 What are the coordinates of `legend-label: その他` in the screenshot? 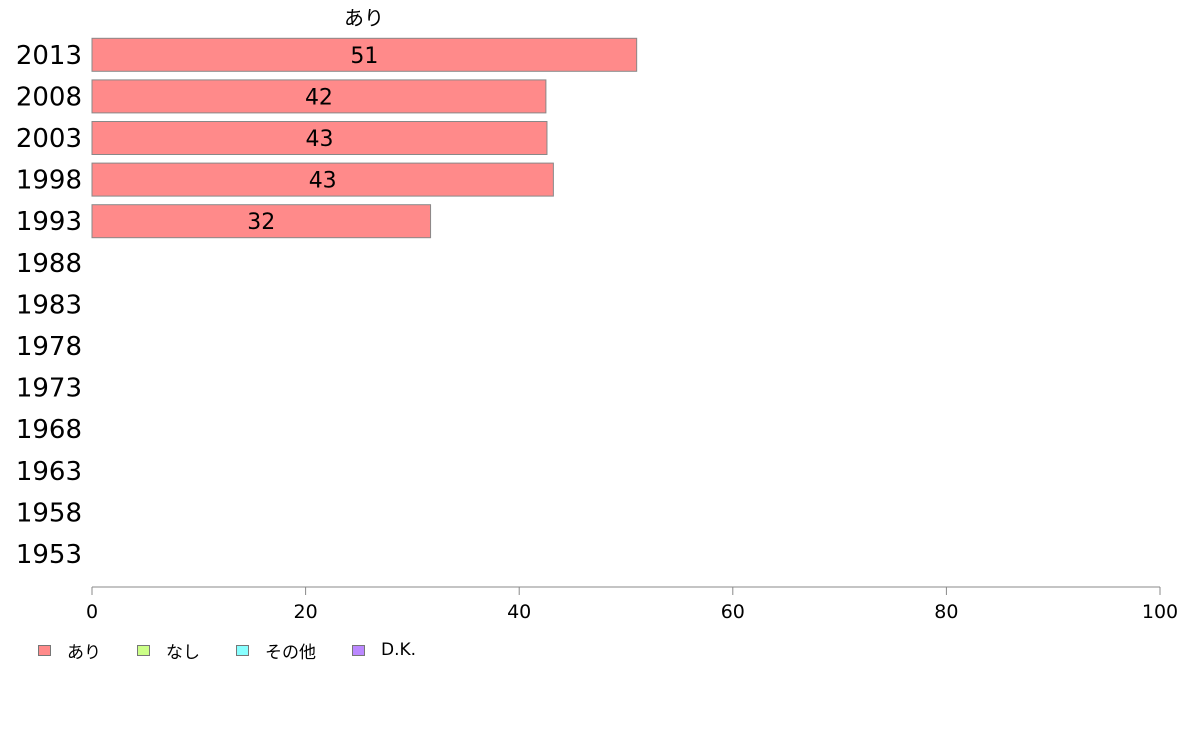 It's located at (290, 652).